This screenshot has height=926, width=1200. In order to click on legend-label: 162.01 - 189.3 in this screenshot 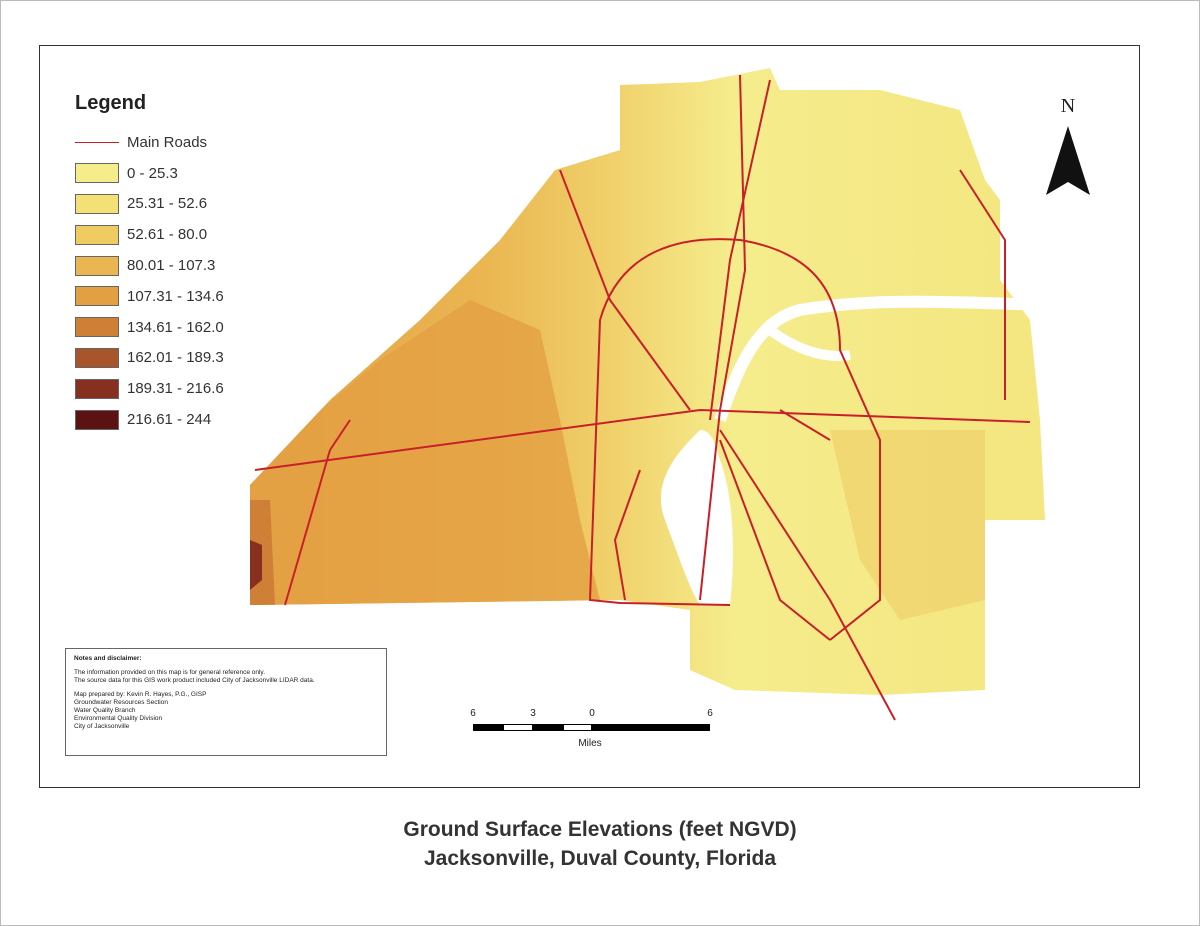, I will do `click(175, 358)`.